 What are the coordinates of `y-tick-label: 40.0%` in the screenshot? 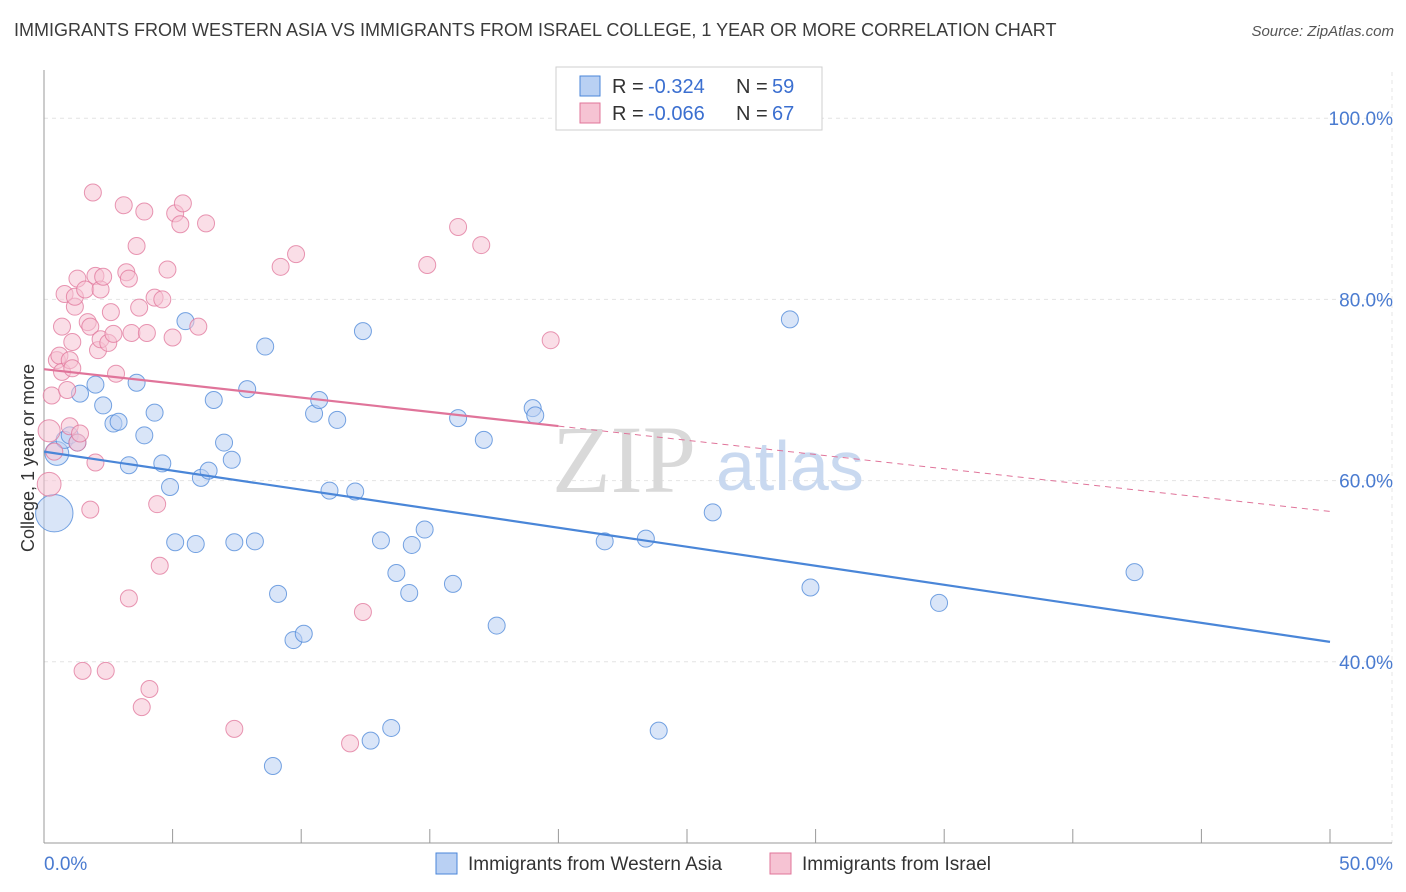 It's located at (1366, 663).